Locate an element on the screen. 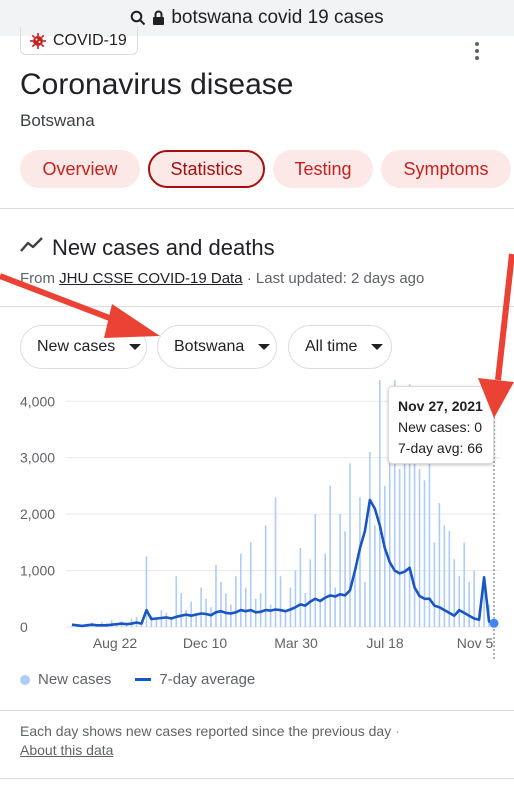  metric-dropdown-value: New cases is located at coordinates (76, 346).